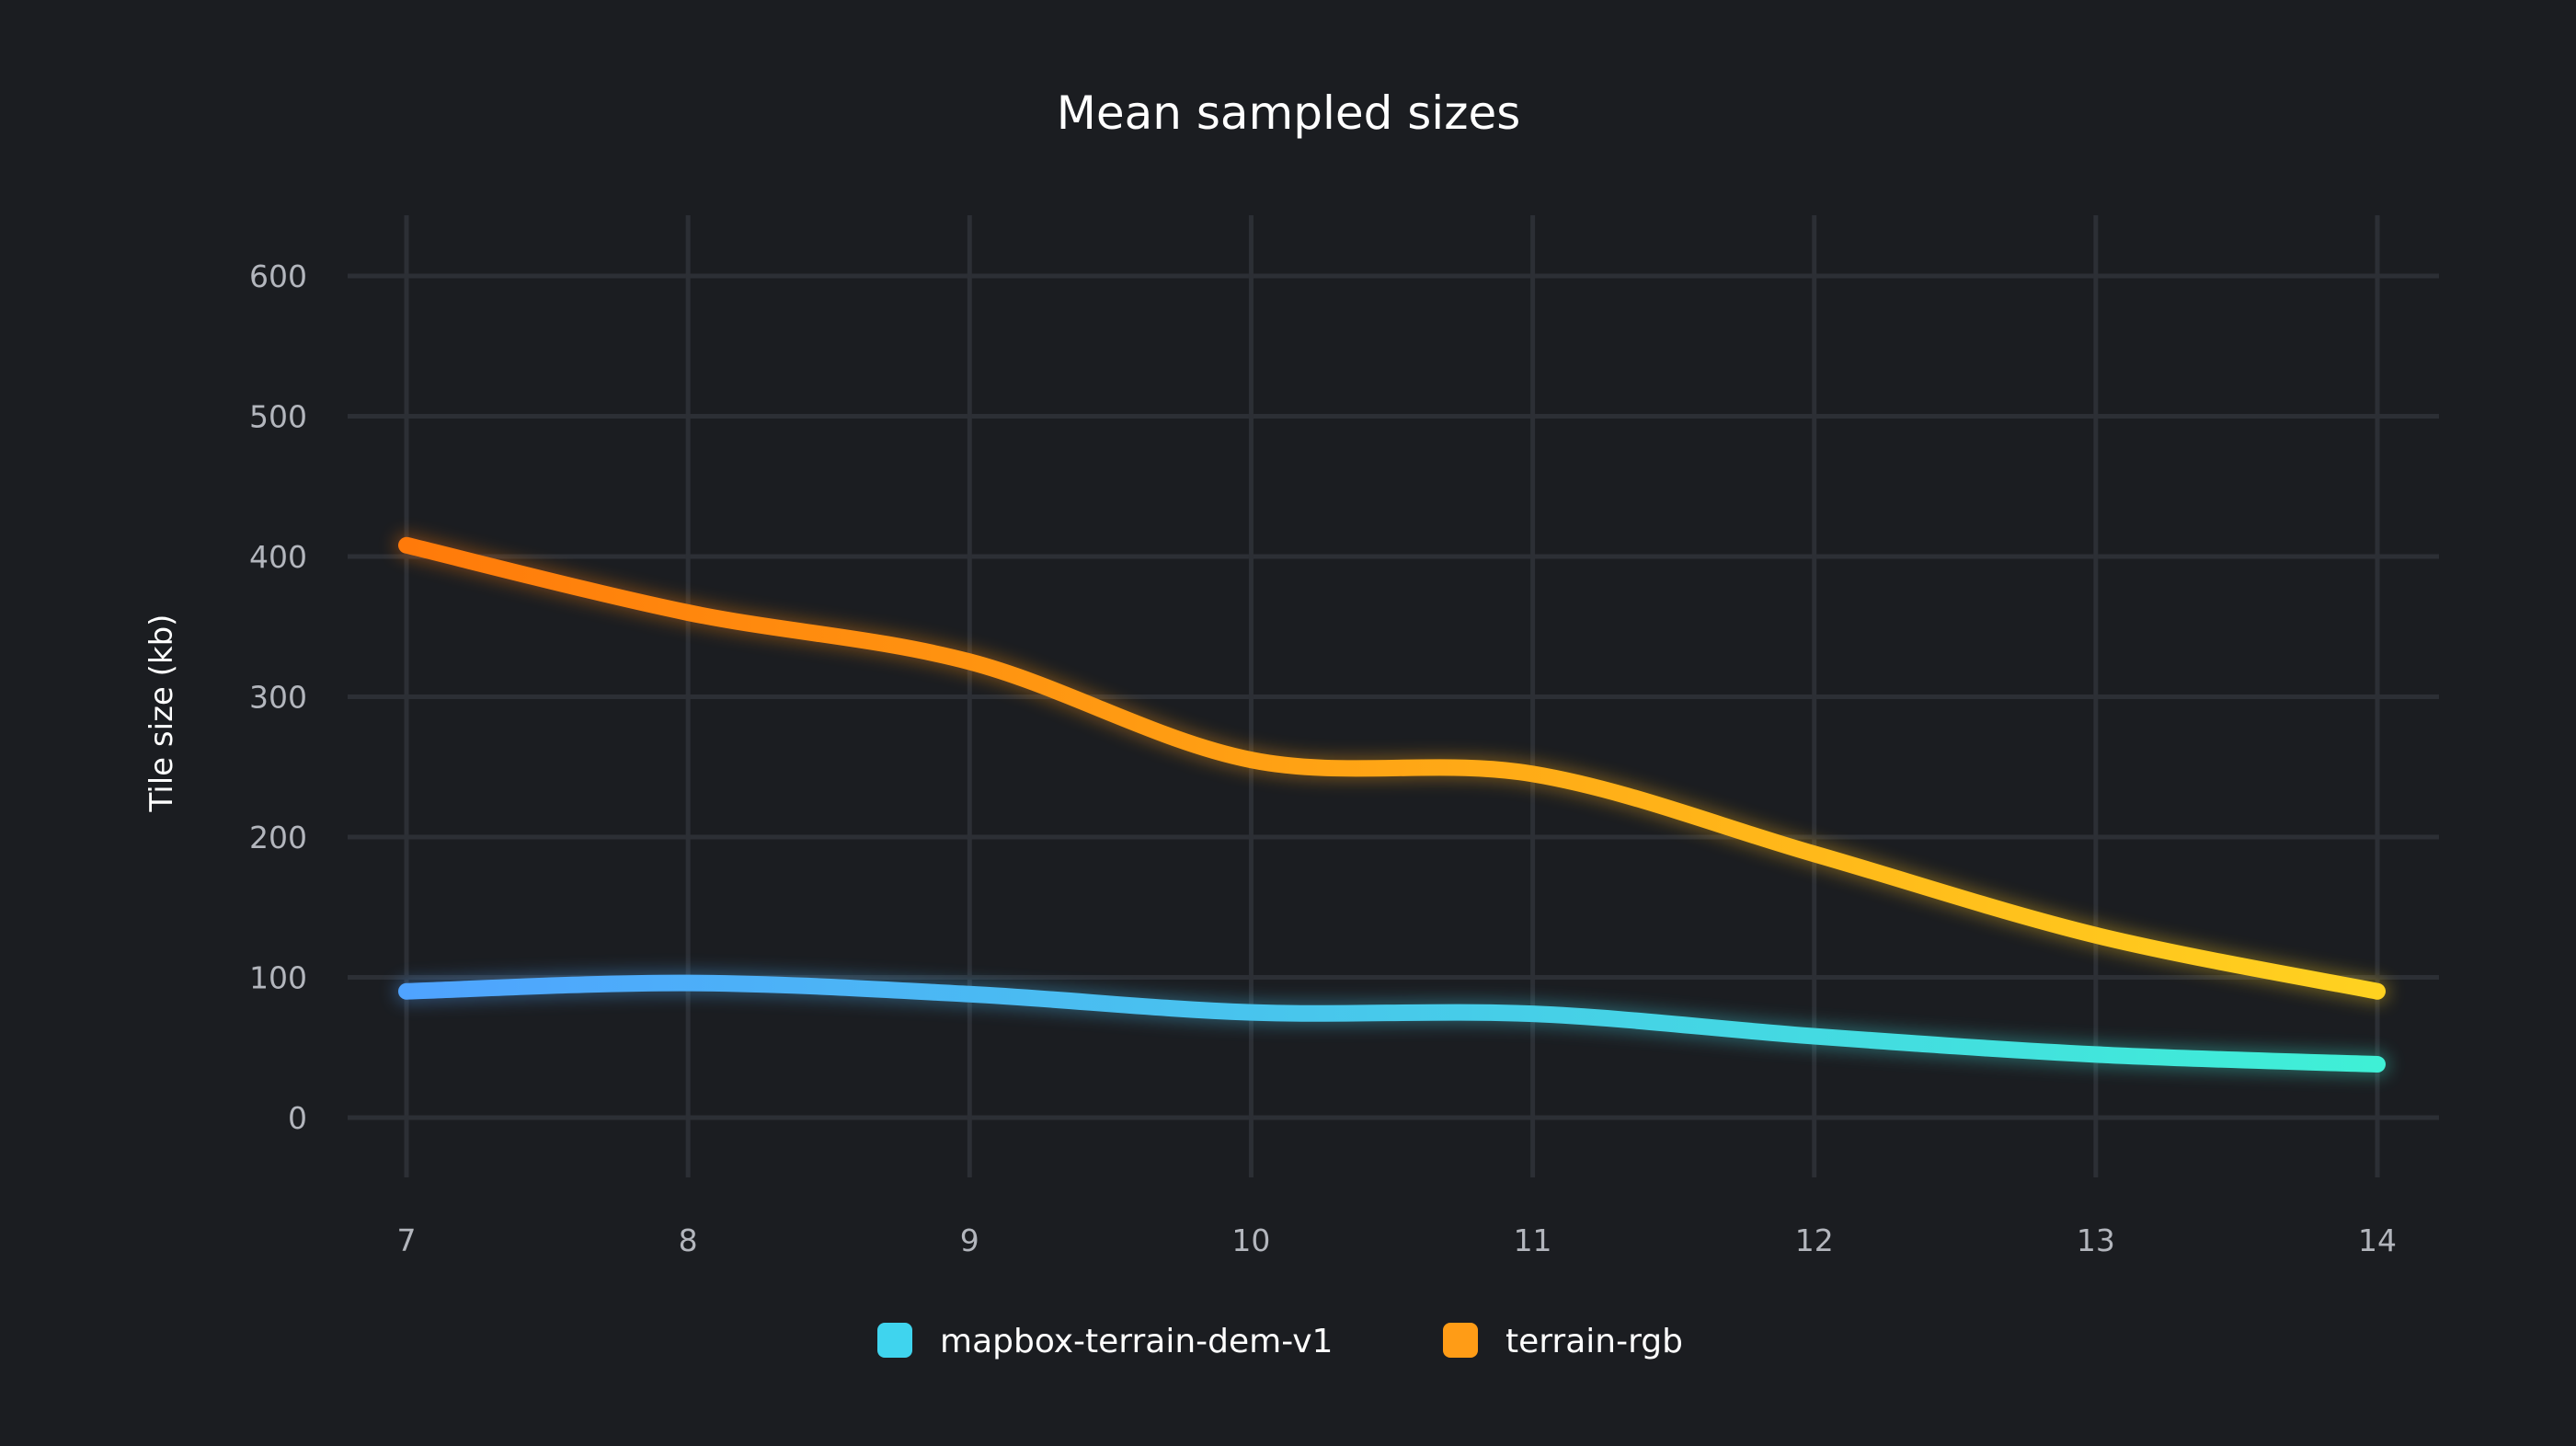 The image size is (2576, 1446). What do you see at coordinates (1250, 1240) in the screenshot?
I see `x-tick-label-10: 10` at bounding box center [1250, 1240].